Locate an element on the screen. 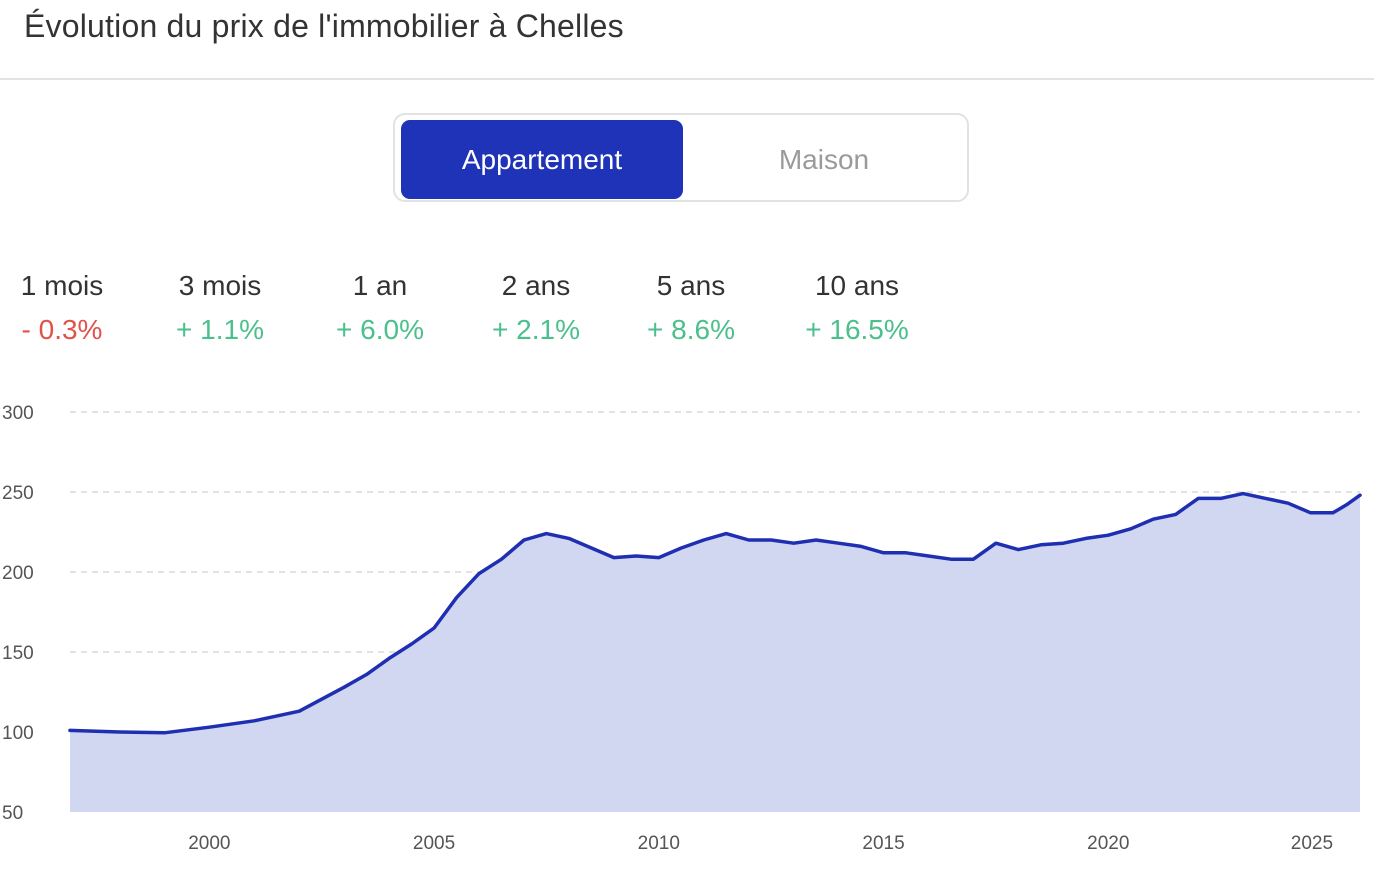 Image resolution: width=1374 pixels, height=878 pixels. stat-3-mois: 3 mois + 1.1% is located at coordinates (220, 308).